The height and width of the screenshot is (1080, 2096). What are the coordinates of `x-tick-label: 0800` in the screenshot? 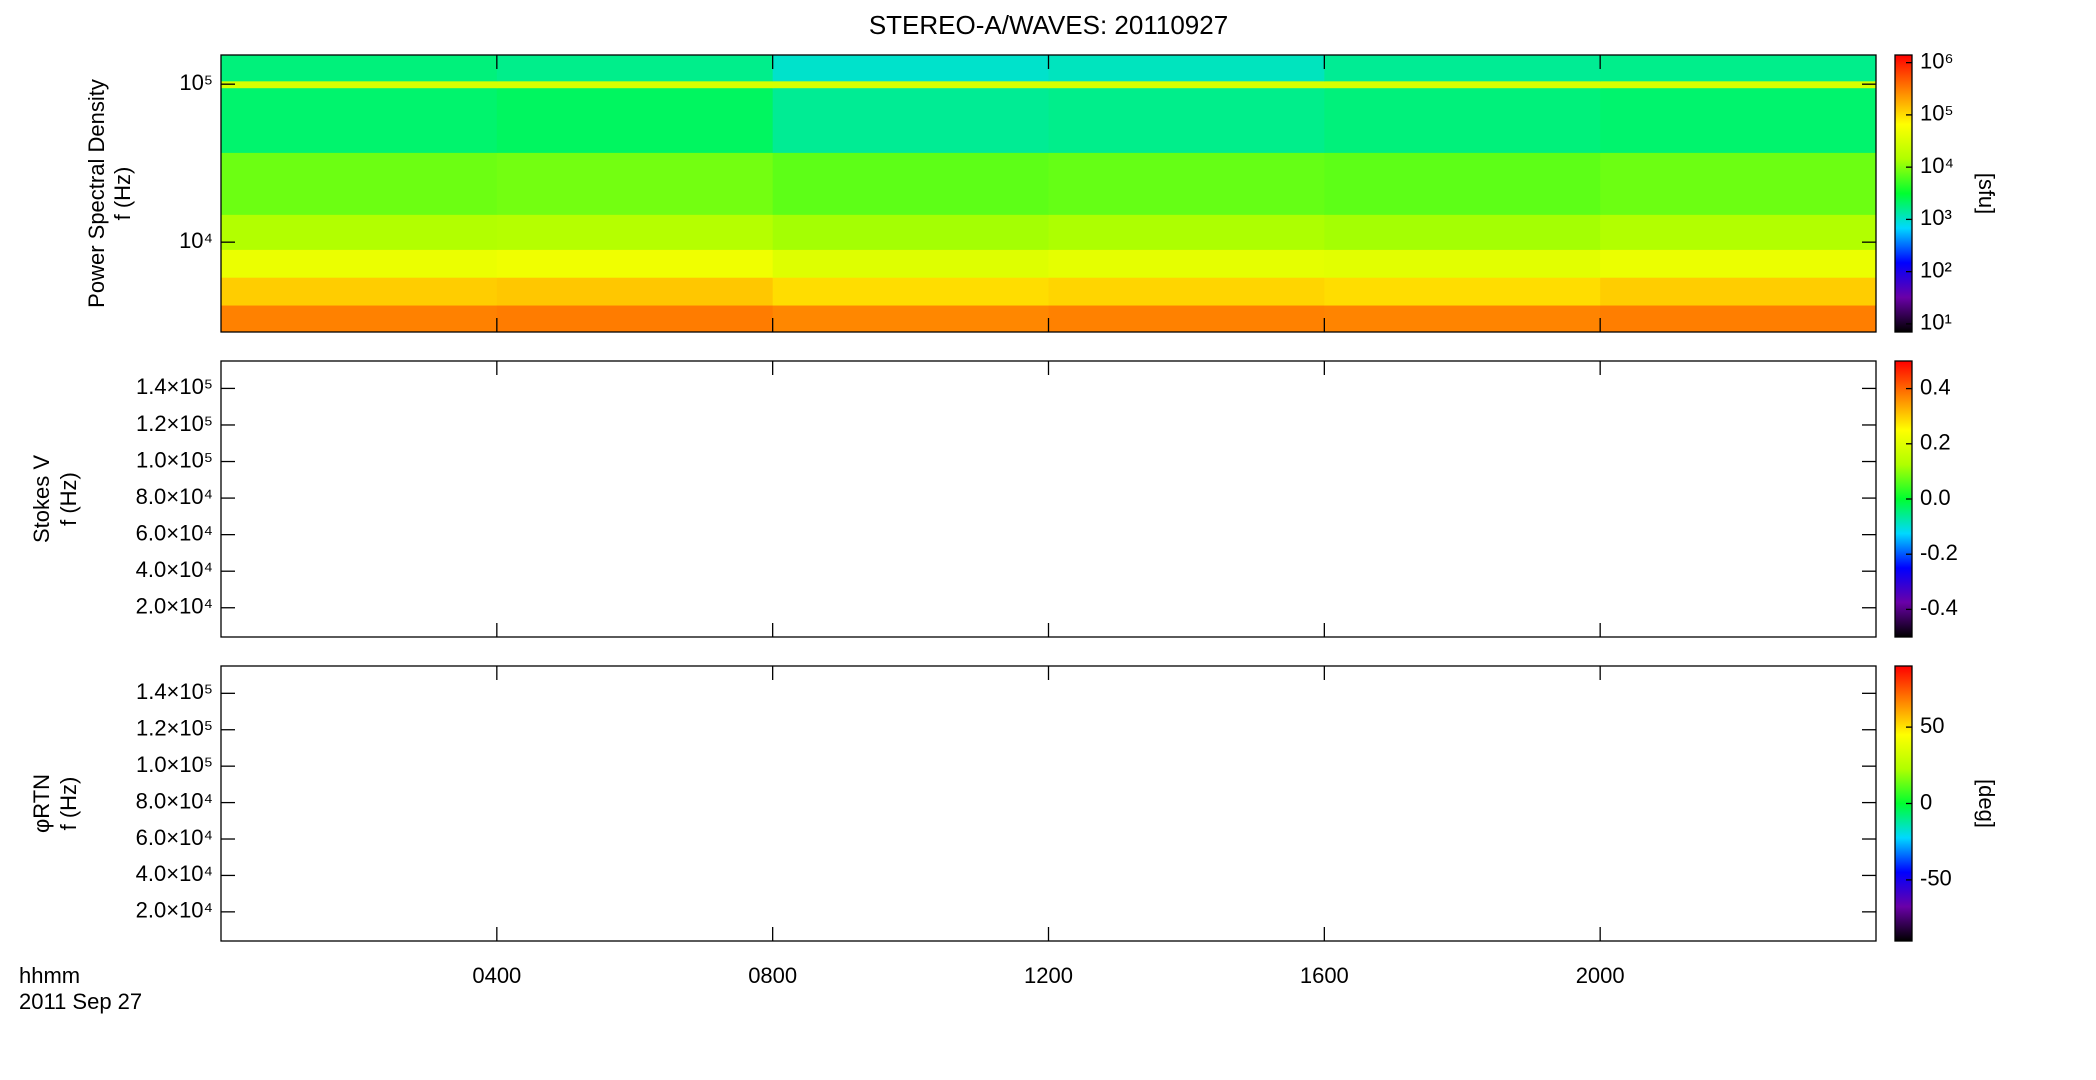 It's located at (772, 975).